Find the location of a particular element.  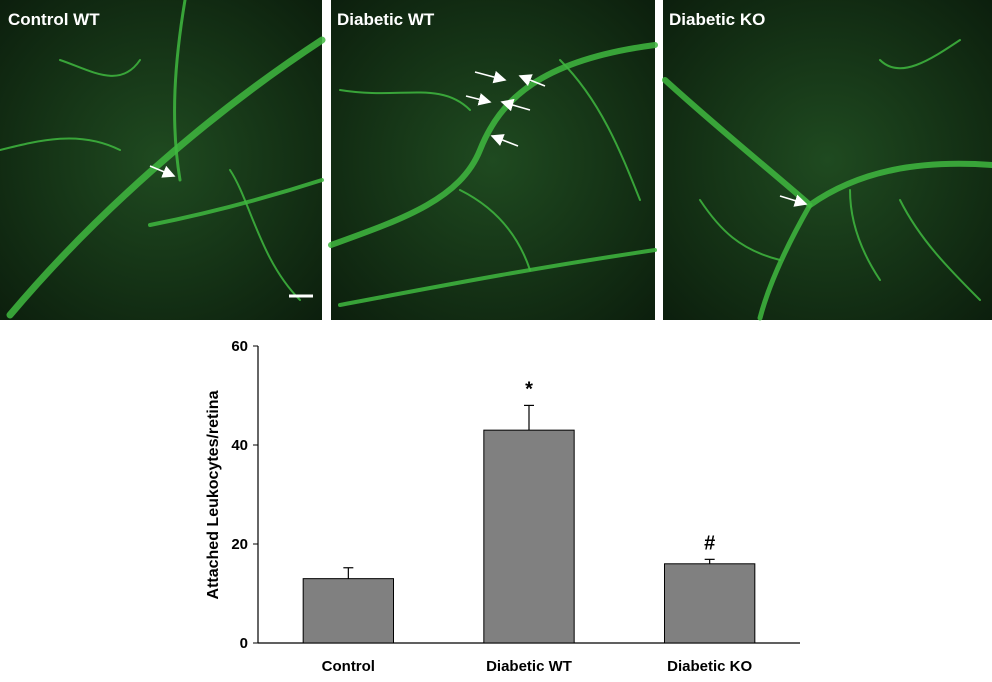

y-tick-label: 20 is located at coordinates (239, 544).